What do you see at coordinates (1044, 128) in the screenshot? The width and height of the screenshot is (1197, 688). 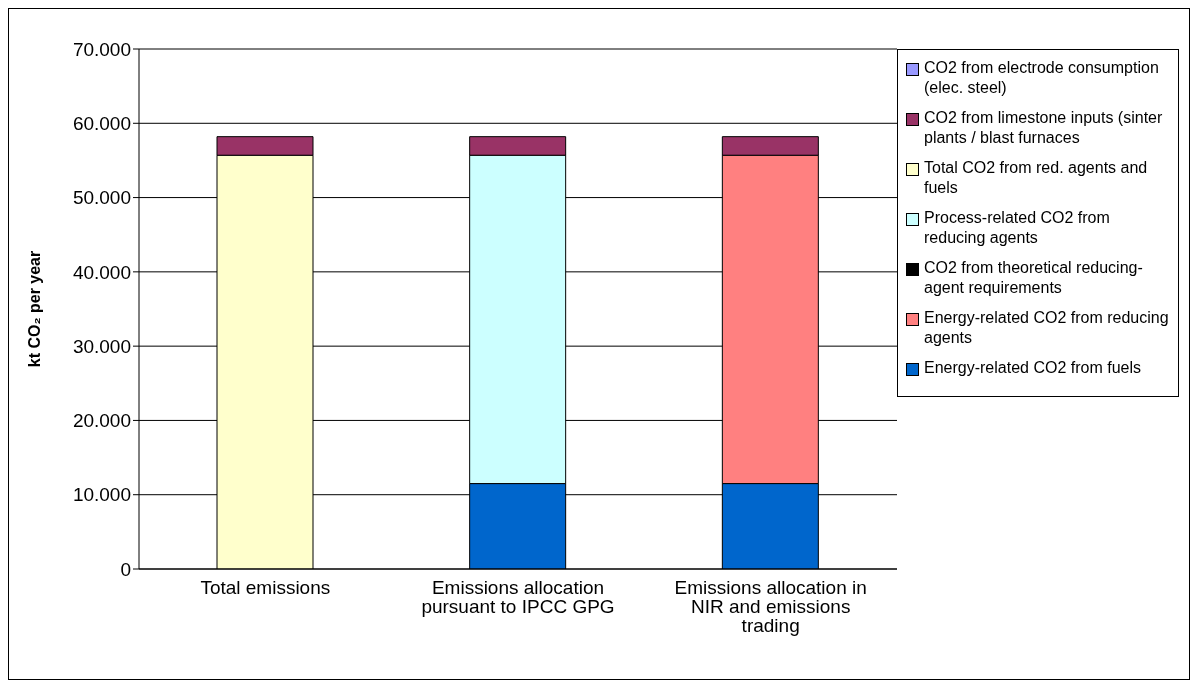 I see `legend-label: CO2 from limestone inputs (sinter plants / blast furnaces` at bounding box center [1044, 128].